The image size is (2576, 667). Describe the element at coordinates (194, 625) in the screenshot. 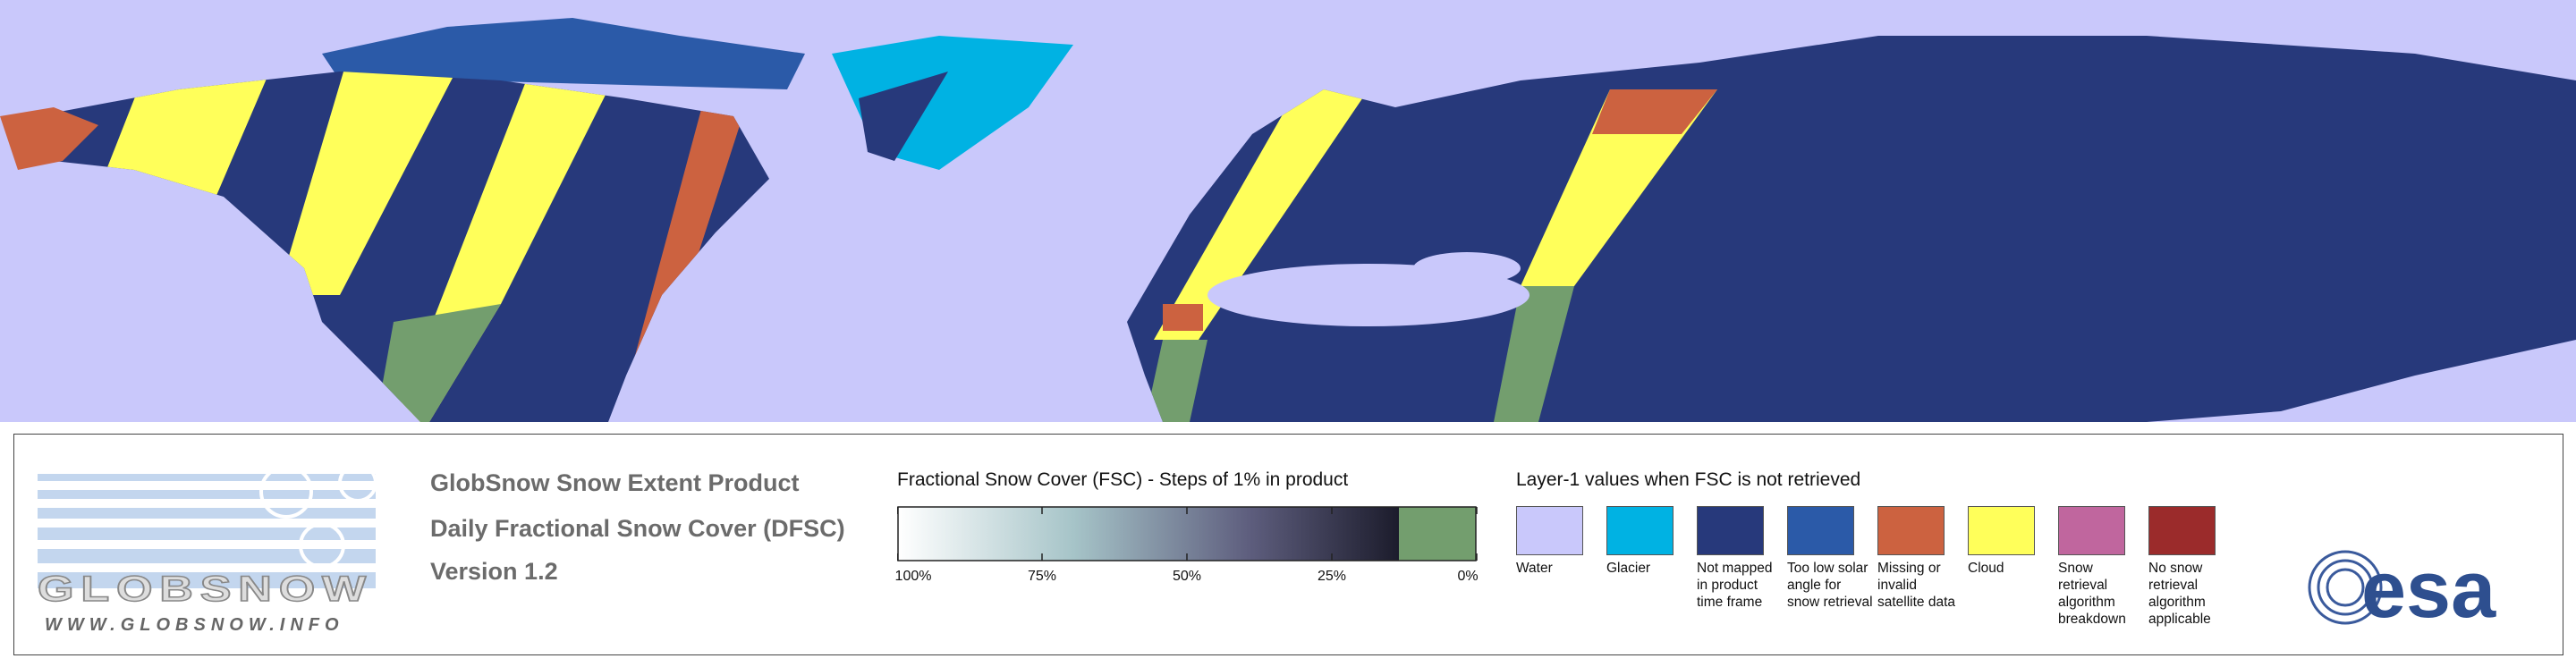

I see `logo-url: WWW.GLOBSNOW.INFO` at that location.